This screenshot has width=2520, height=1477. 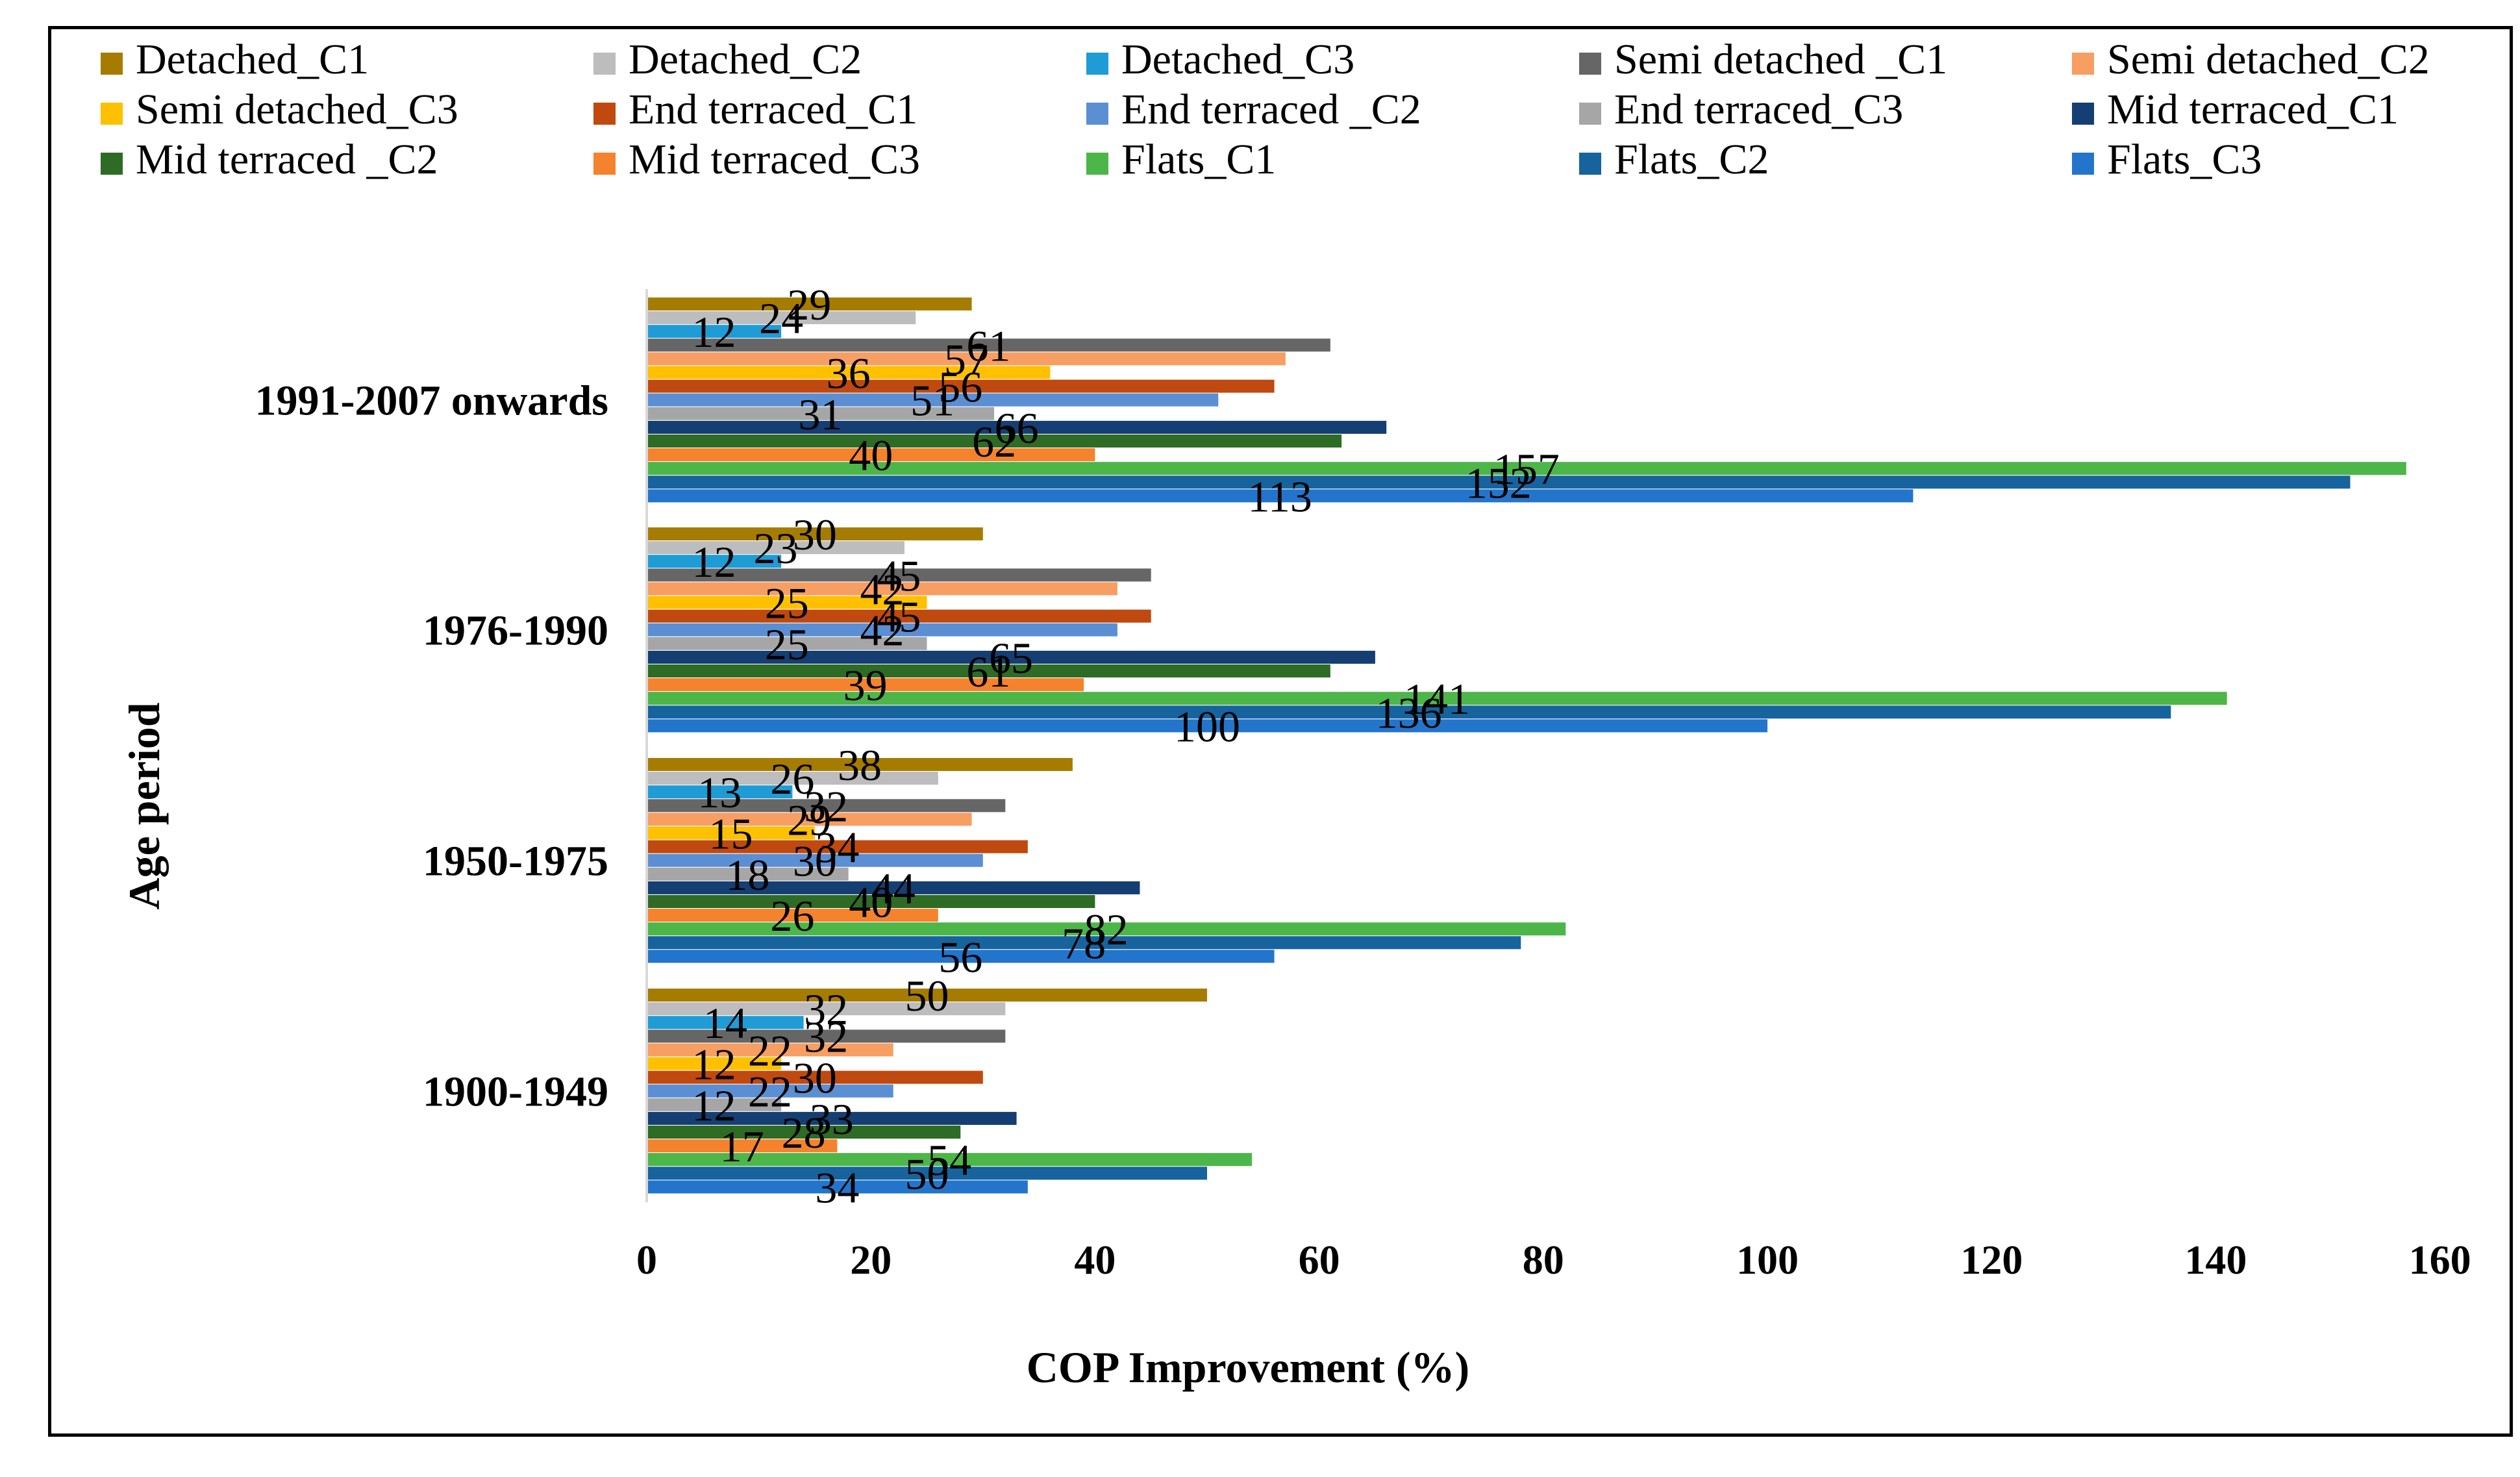 I want to click on legend-label: End terraced_C3, so click(x=1759, y=109).